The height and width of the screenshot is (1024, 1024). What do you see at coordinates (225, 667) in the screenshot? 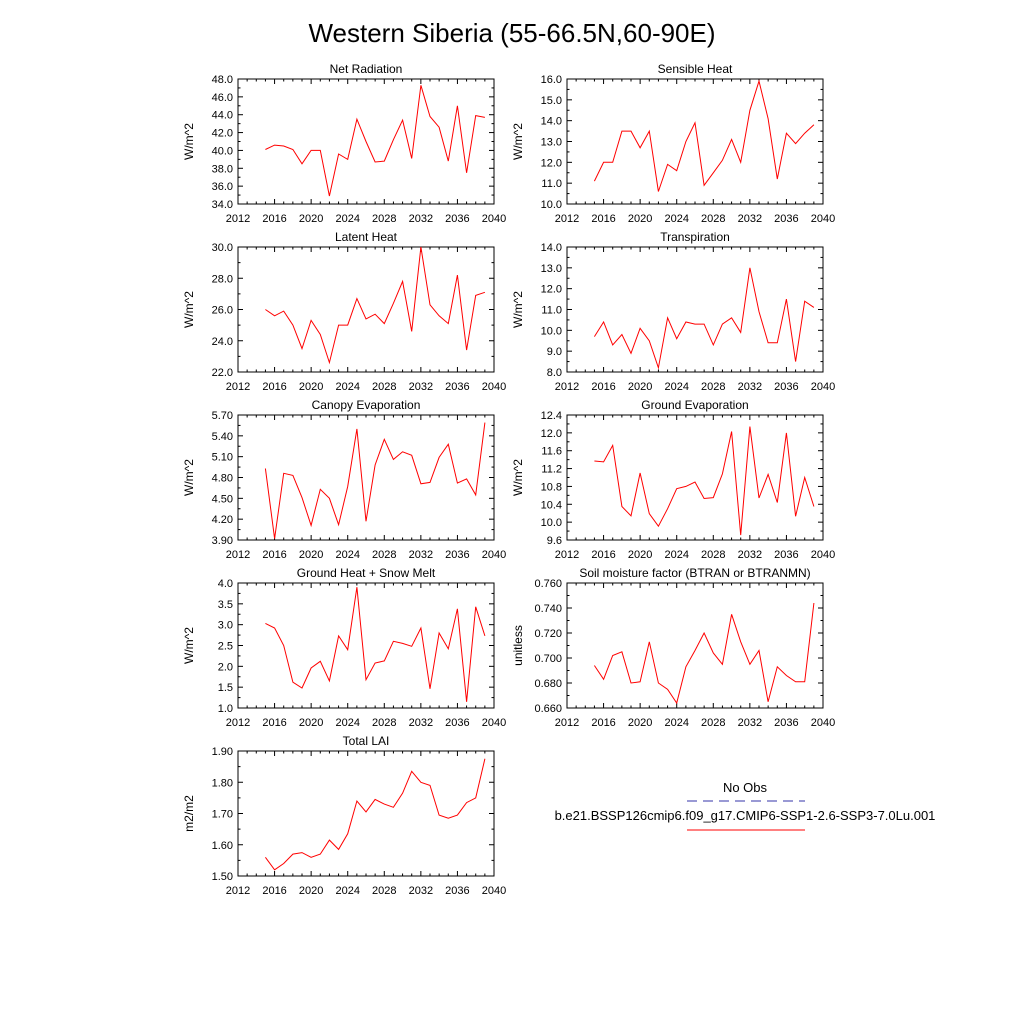
I see `y-tick-label: 2.0` at bounding box center [225, 667].